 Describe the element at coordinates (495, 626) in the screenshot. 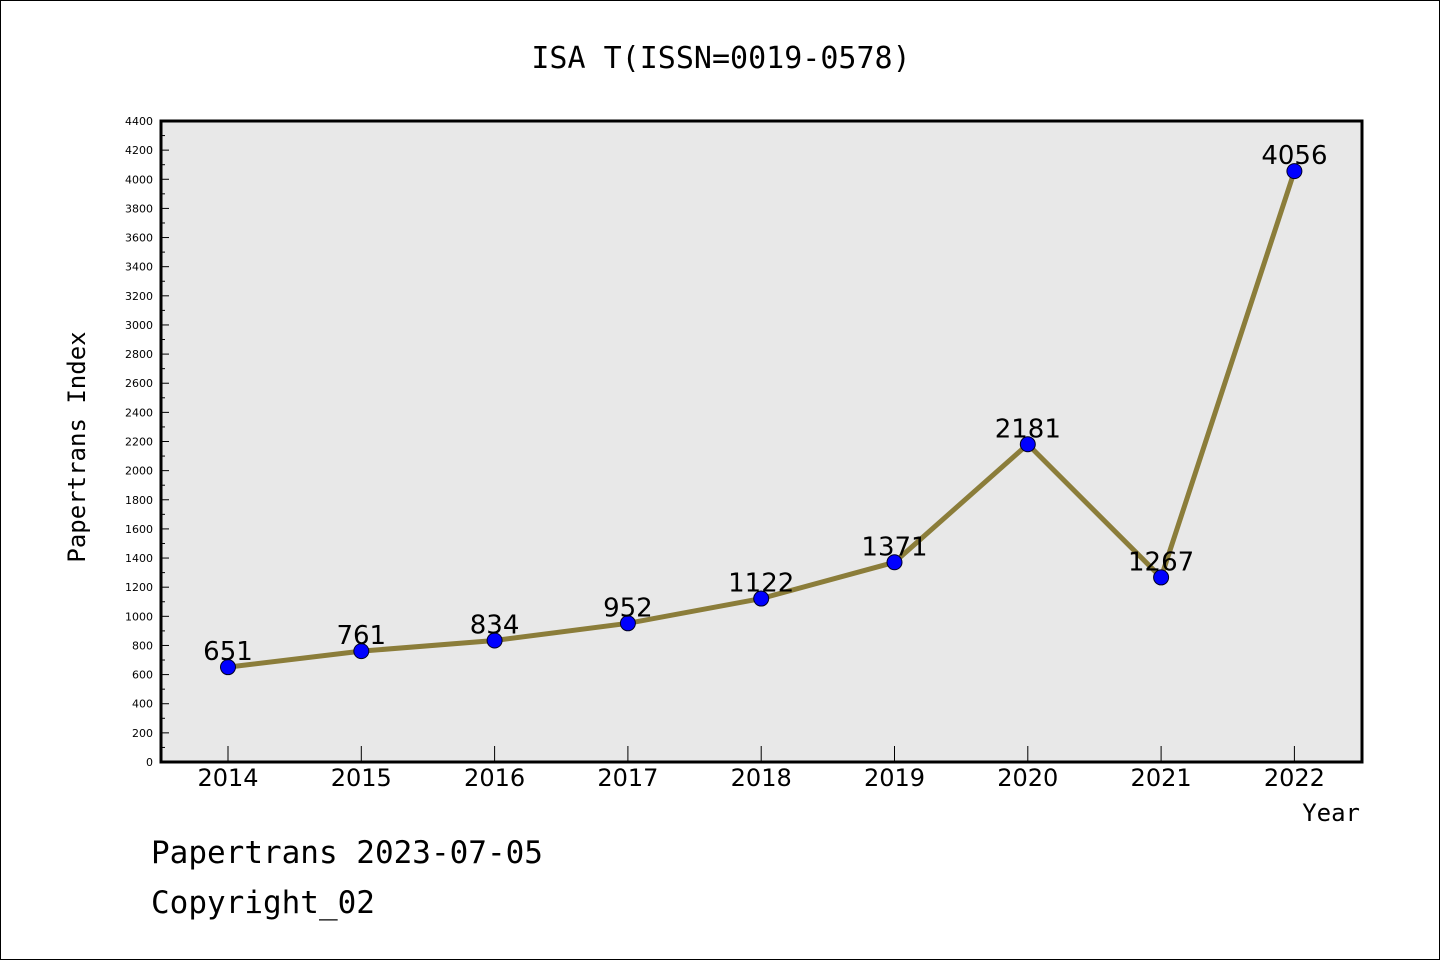

I see `data-label: 834` at that location.